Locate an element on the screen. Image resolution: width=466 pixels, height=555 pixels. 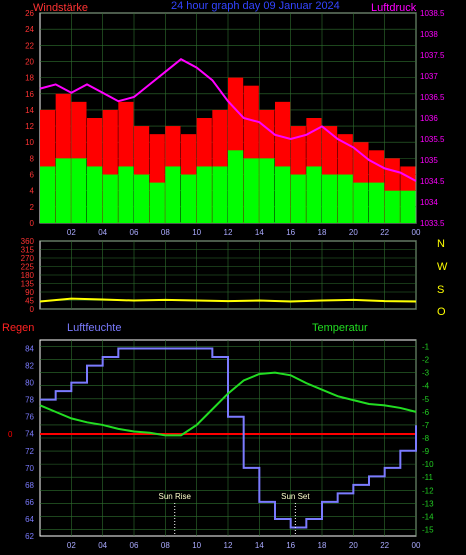
rain-y-tick: 0 is located at coordinates (10, 434).